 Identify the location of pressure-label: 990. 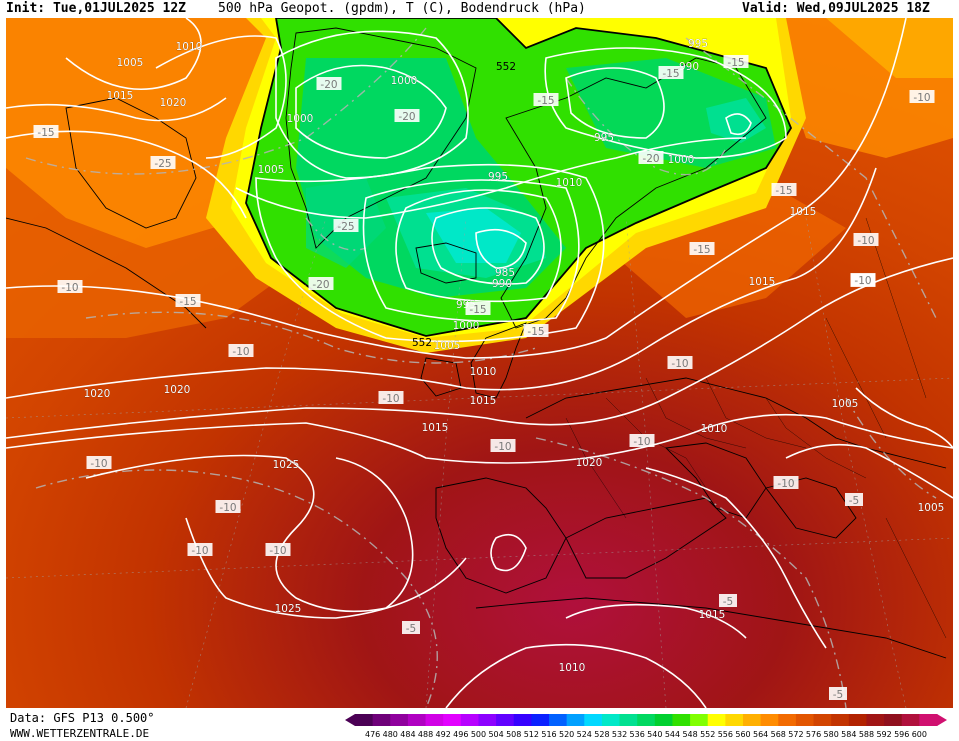
(502, 284).